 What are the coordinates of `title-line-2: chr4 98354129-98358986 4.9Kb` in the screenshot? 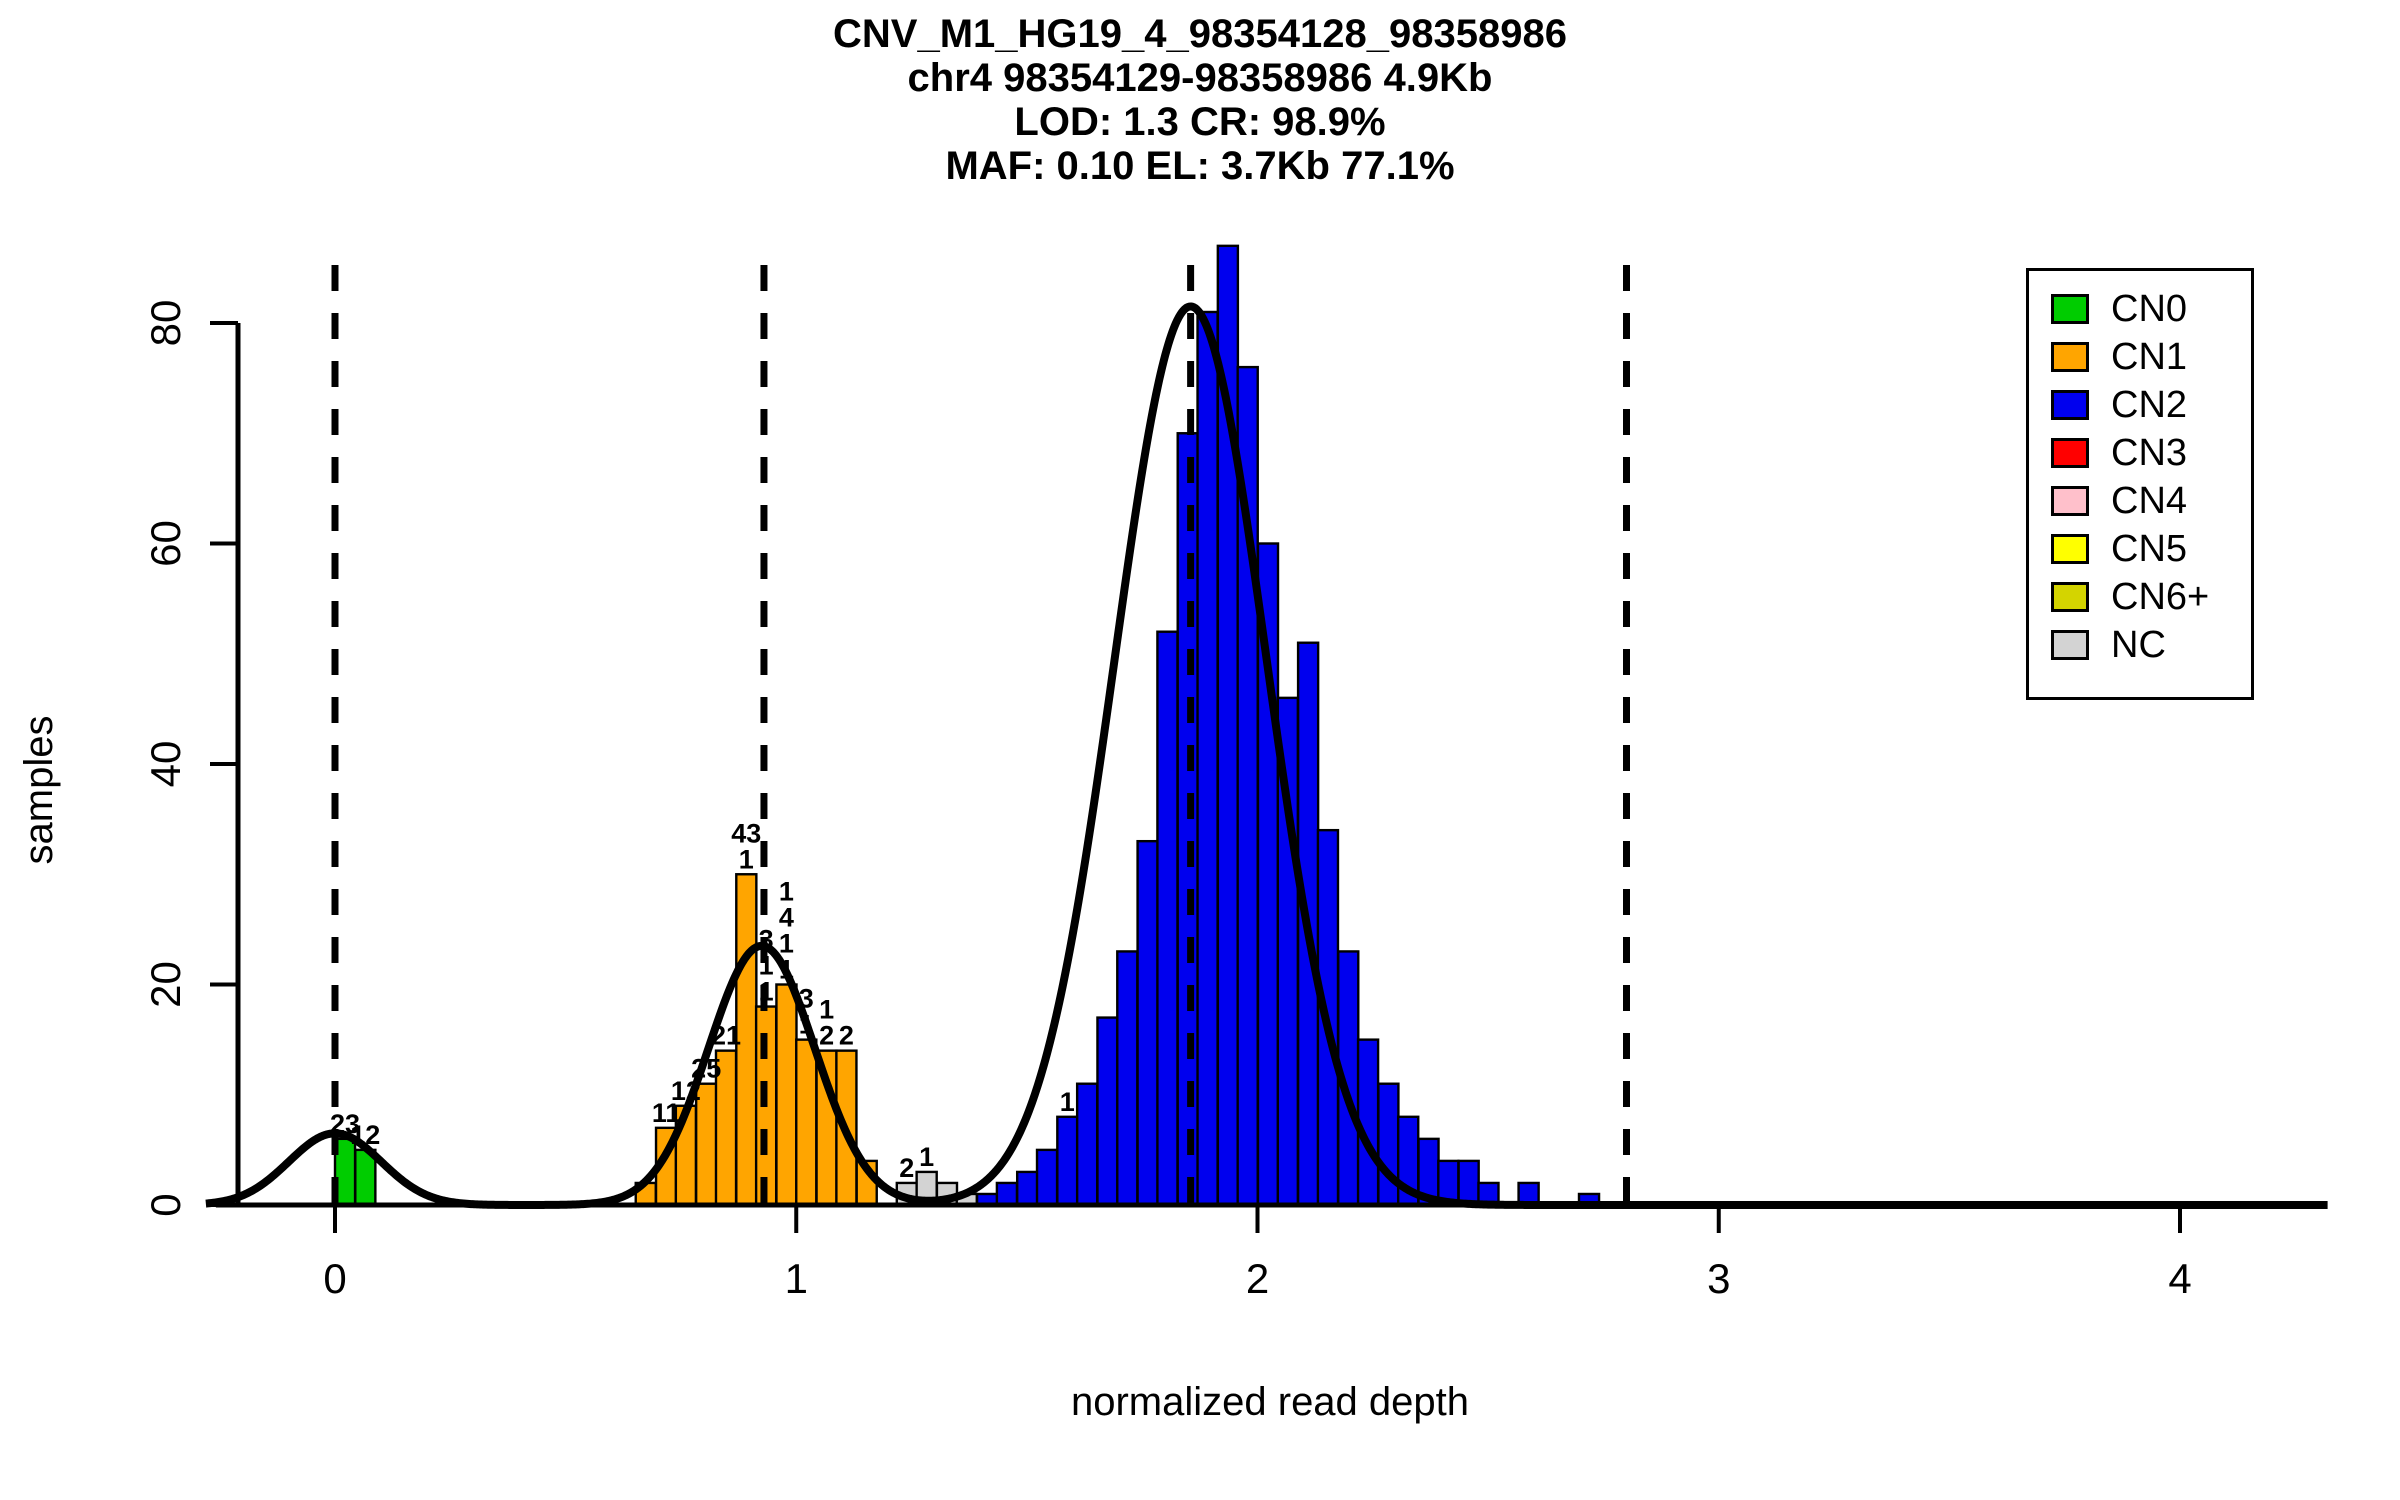 It's located at (1200, 78).